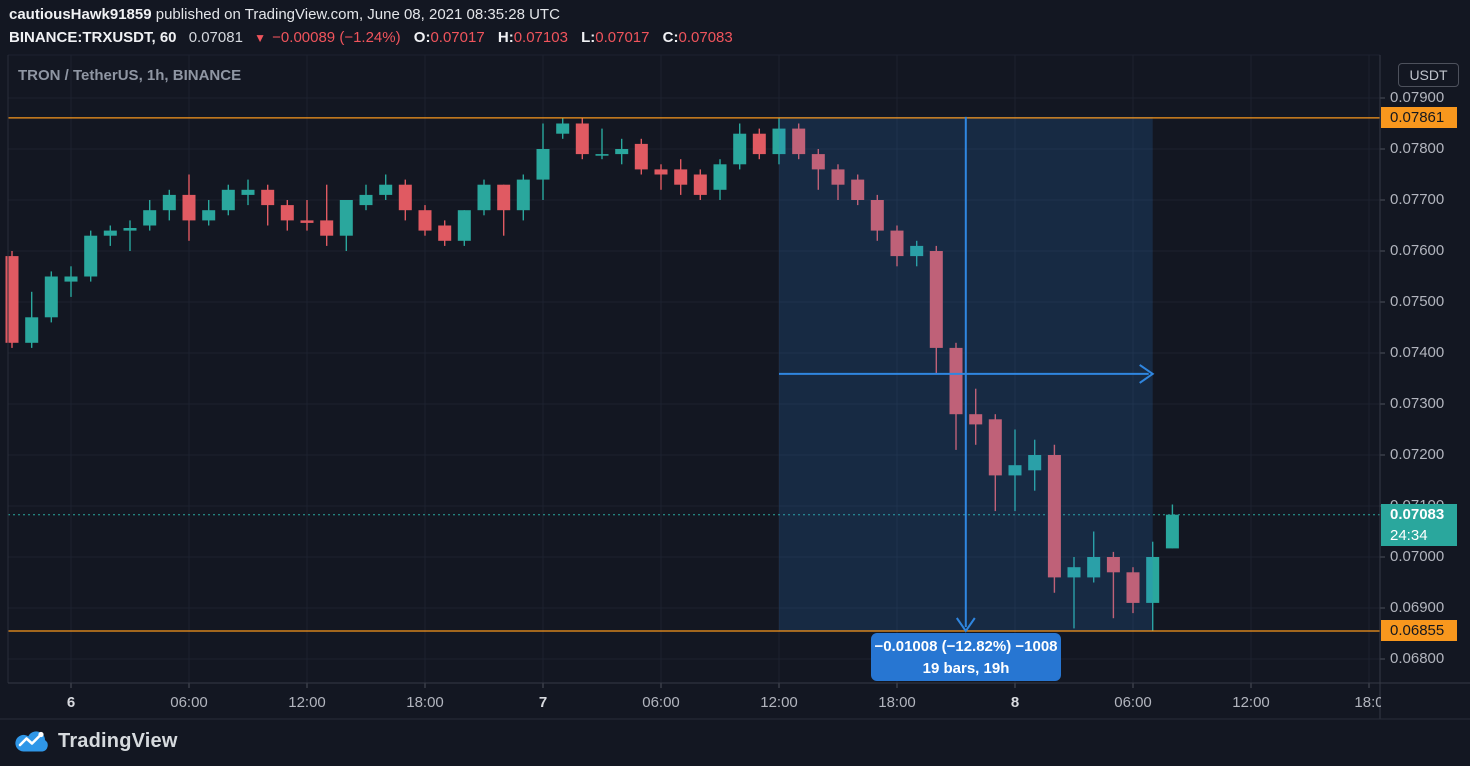  I want to click on open-value: 0.07017, so click(457, 37).